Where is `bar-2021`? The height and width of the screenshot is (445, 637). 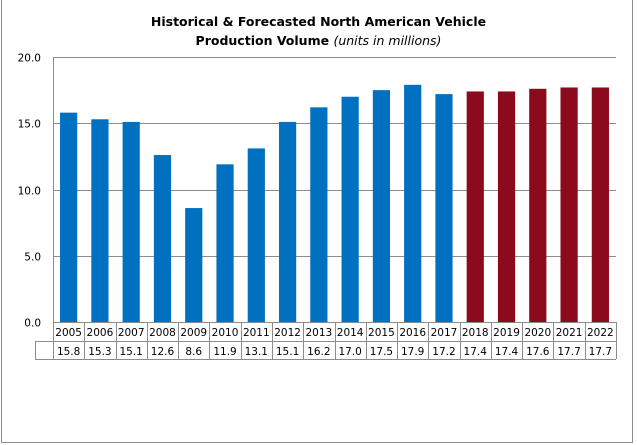
bar-2021 is located at coordinates (569, 204).